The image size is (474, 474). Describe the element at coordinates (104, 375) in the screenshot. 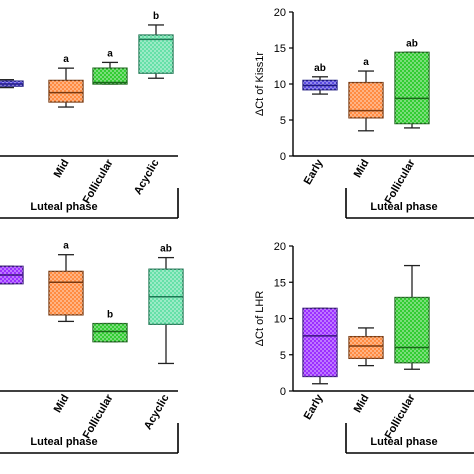

I see `box-follicular: b Follicular` at that location.